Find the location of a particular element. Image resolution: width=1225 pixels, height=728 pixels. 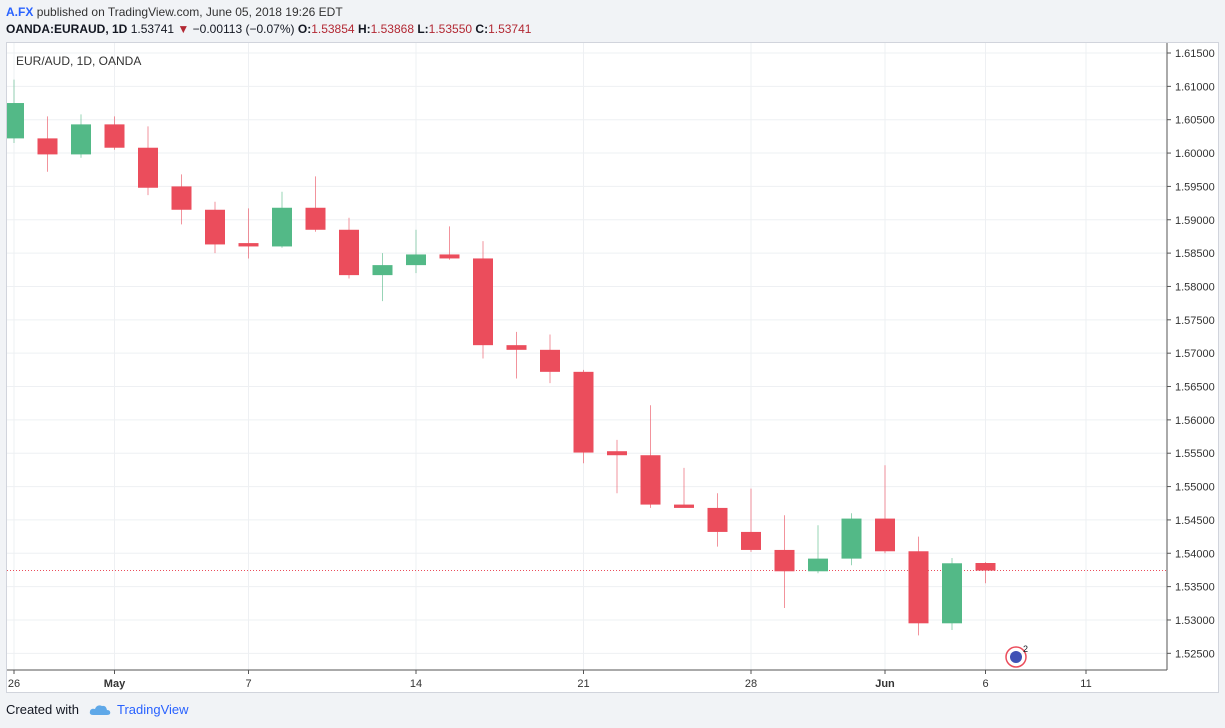

down-arrow-icon: ▼ is located at coordinates (183, 29).